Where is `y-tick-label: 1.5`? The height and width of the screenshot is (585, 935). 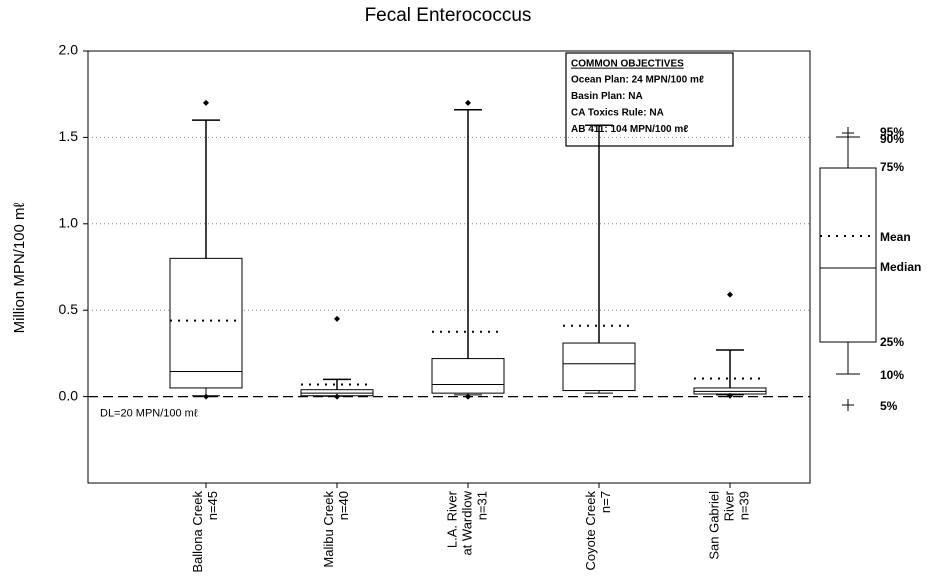 y-tick-label: 1.5 is located at coordinates (69, 136).